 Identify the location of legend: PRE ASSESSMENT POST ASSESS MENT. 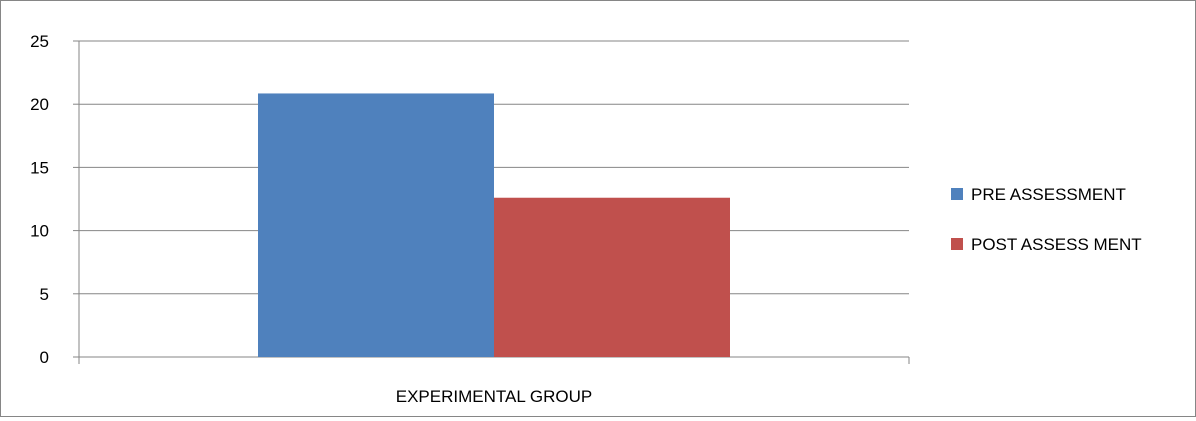
(1046, 219).